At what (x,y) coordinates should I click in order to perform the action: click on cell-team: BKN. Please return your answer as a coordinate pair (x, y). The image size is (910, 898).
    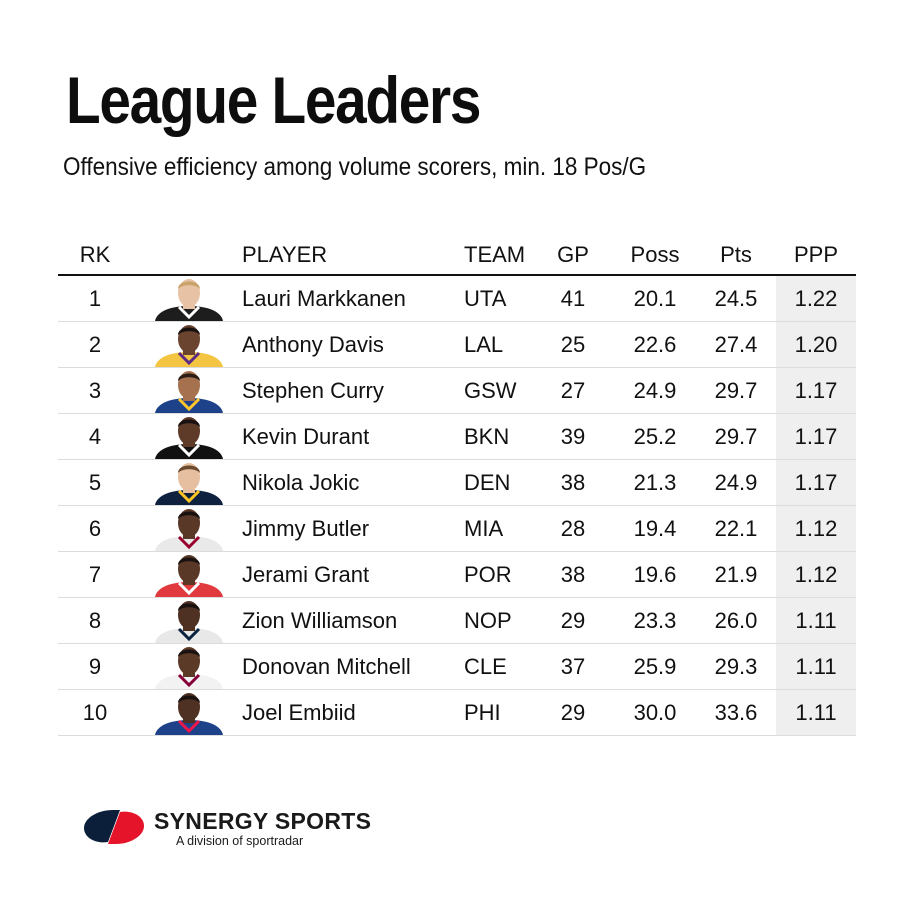
    Looking at the image, I should click on (487, 436).